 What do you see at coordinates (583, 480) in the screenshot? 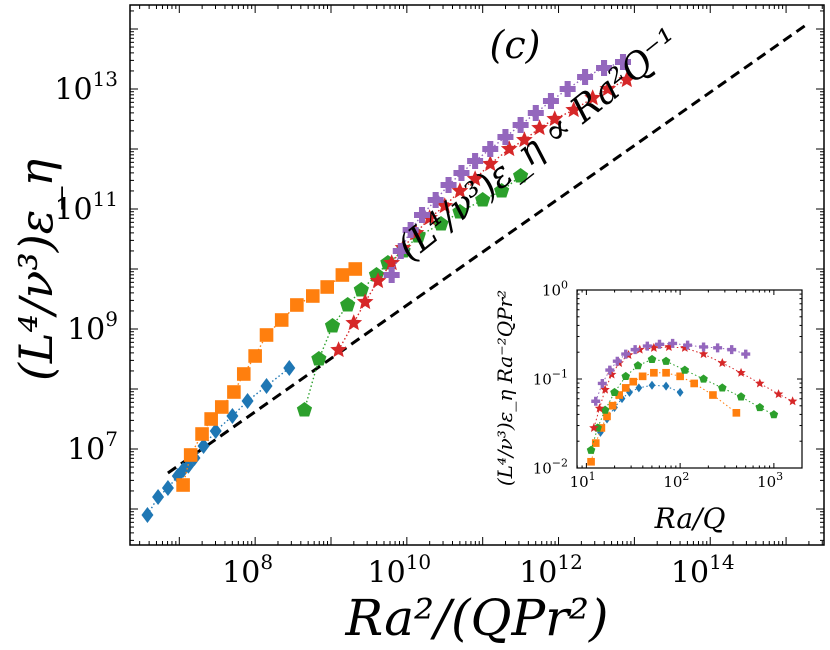
I see `inset-x-tick-label: 10¹` at bounding box center [583, 480].